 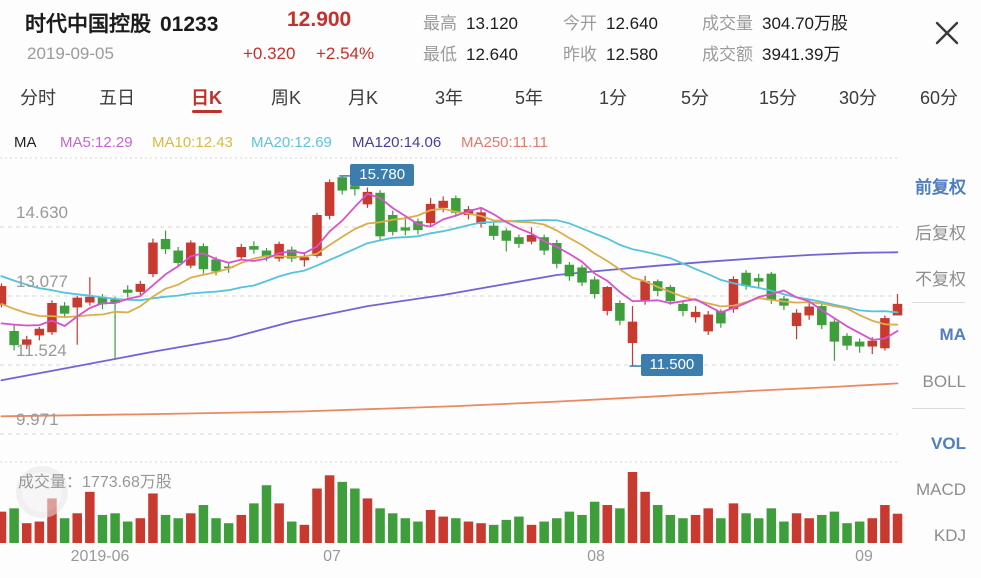 I want to click on tab-5分: 5分, so click(x=695, y=98).